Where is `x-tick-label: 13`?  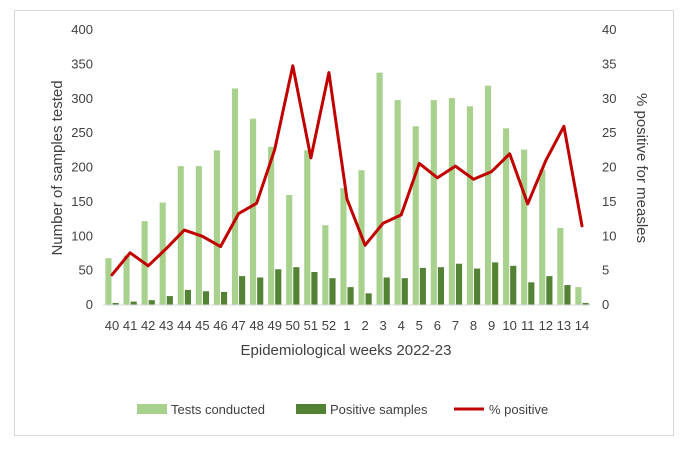 x-tick-label: 13 is located at coordinates (564, 325).